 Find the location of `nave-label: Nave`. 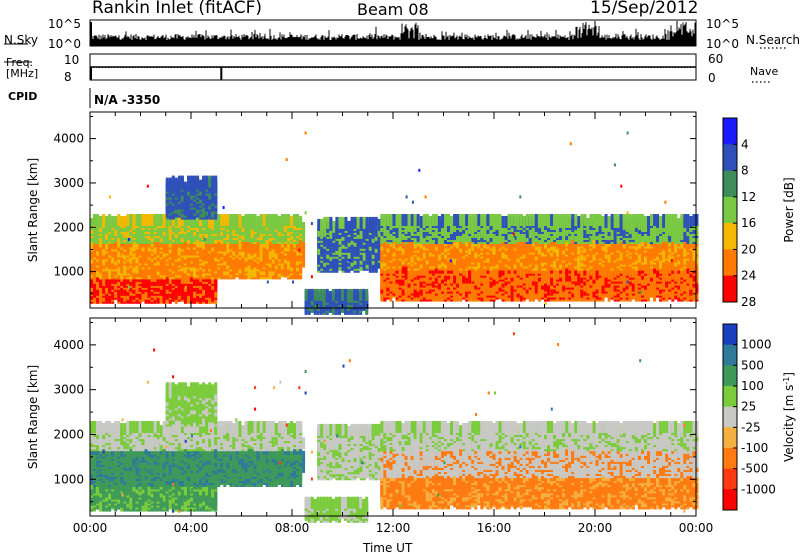

nave-label: Nave is located at coordinates (764, 71).